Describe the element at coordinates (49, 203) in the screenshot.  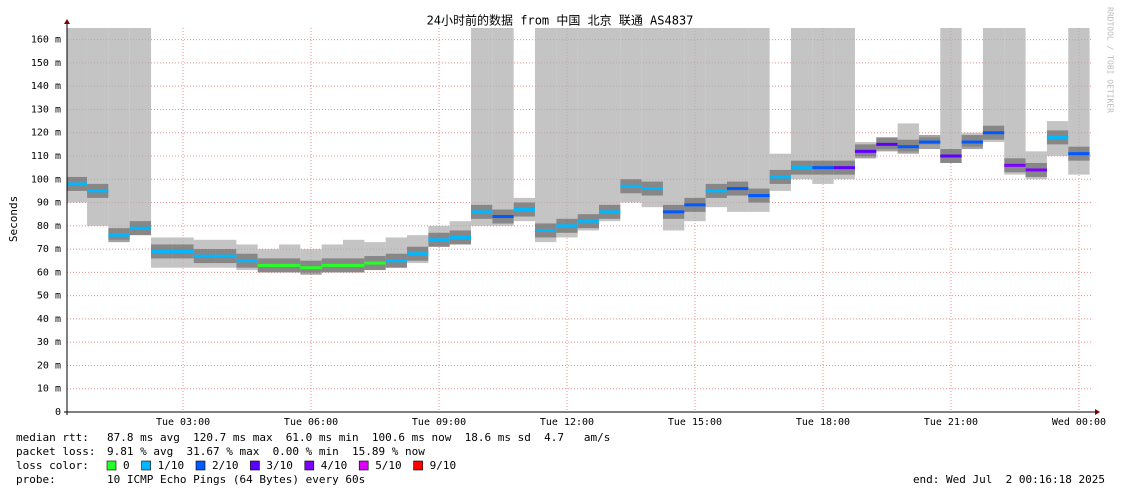
I see `y-tick-label: 90 m` at that location.